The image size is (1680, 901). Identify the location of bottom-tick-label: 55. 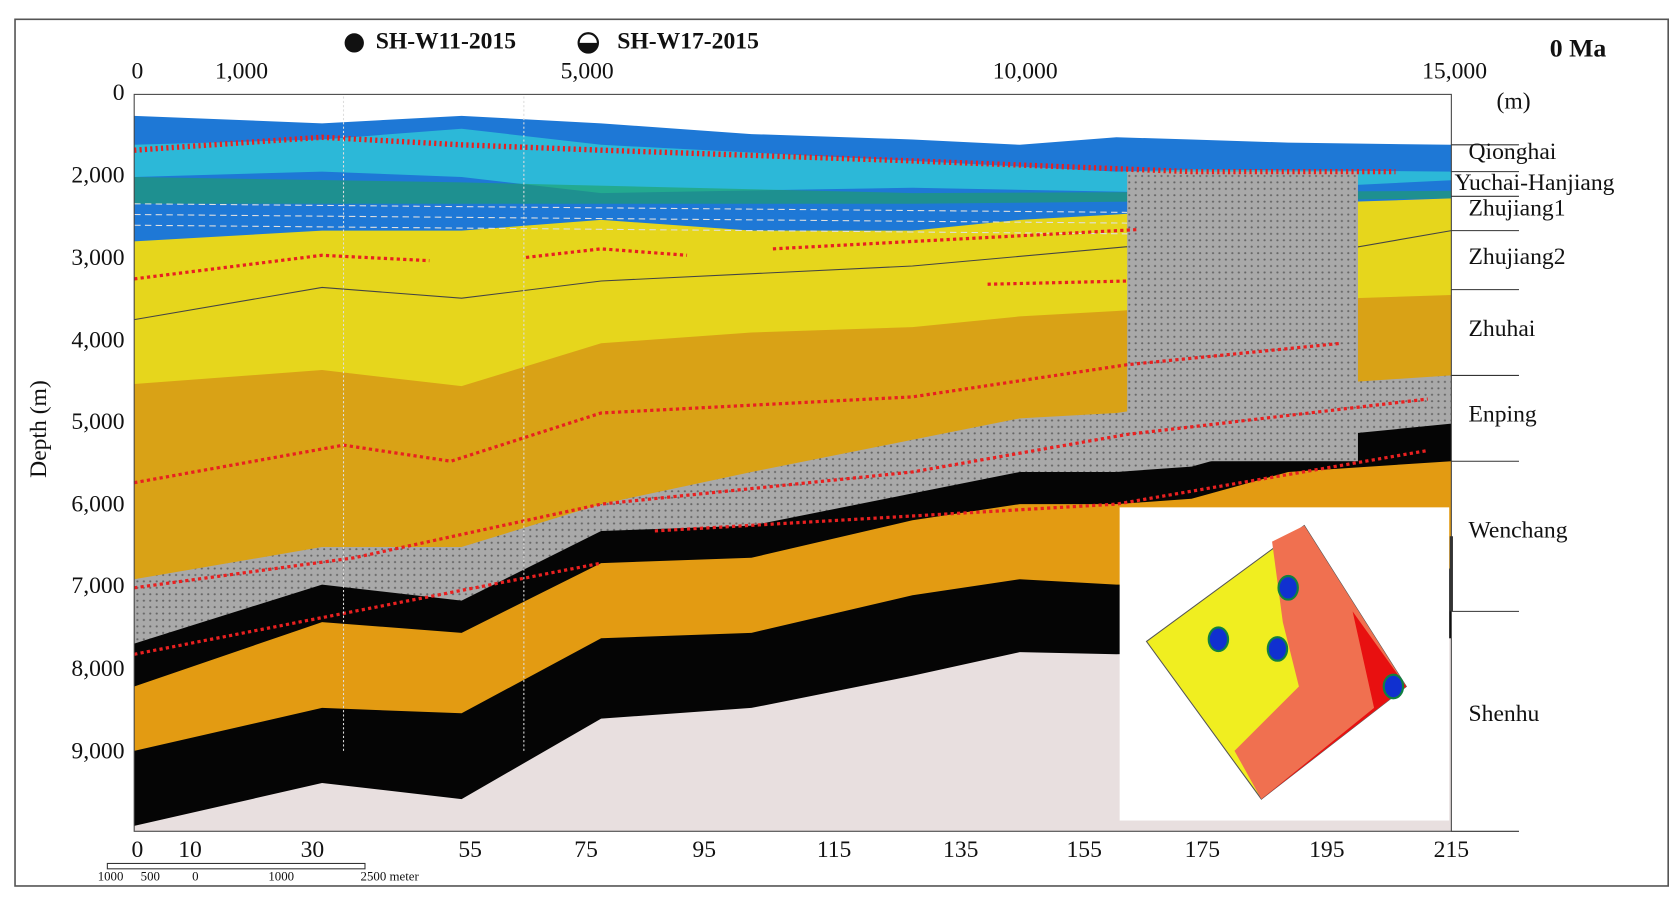
(470, 850).